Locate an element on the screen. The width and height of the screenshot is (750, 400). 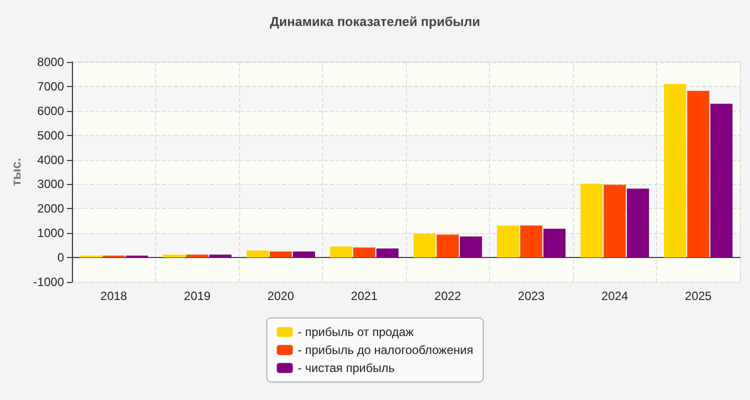
x-tick-label: 2024 is located at coordinates (614, 296).